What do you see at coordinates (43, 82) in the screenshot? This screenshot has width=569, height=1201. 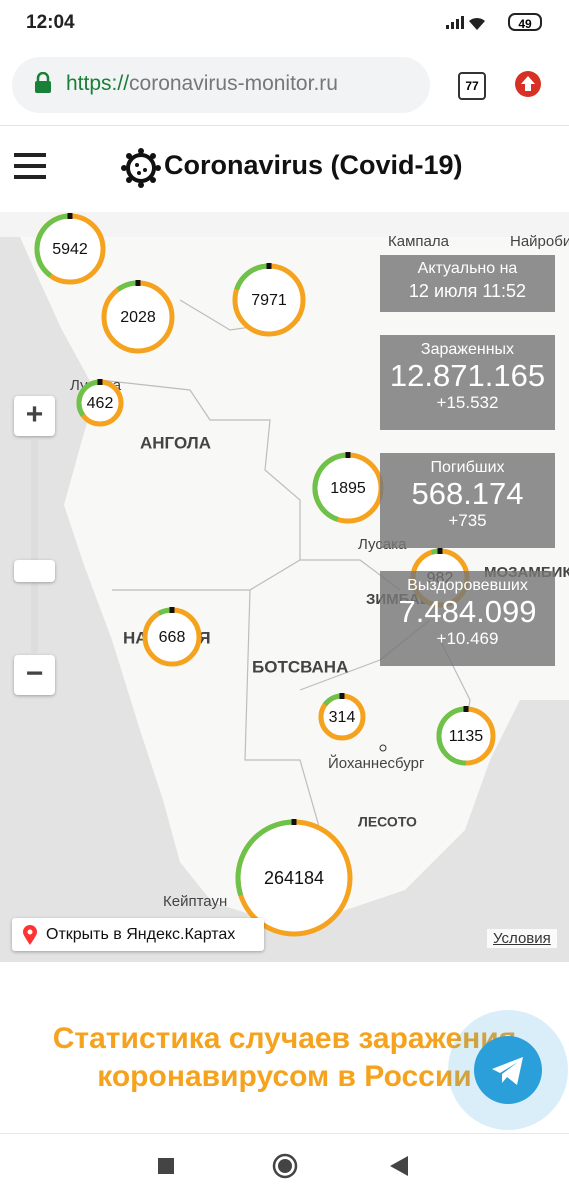 I see `lock-icon` at bounding box center [43, 82].